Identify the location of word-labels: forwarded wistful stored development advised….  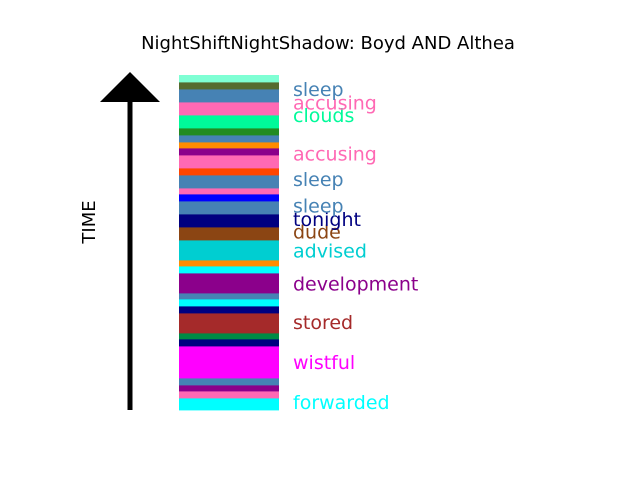
(355, 246).